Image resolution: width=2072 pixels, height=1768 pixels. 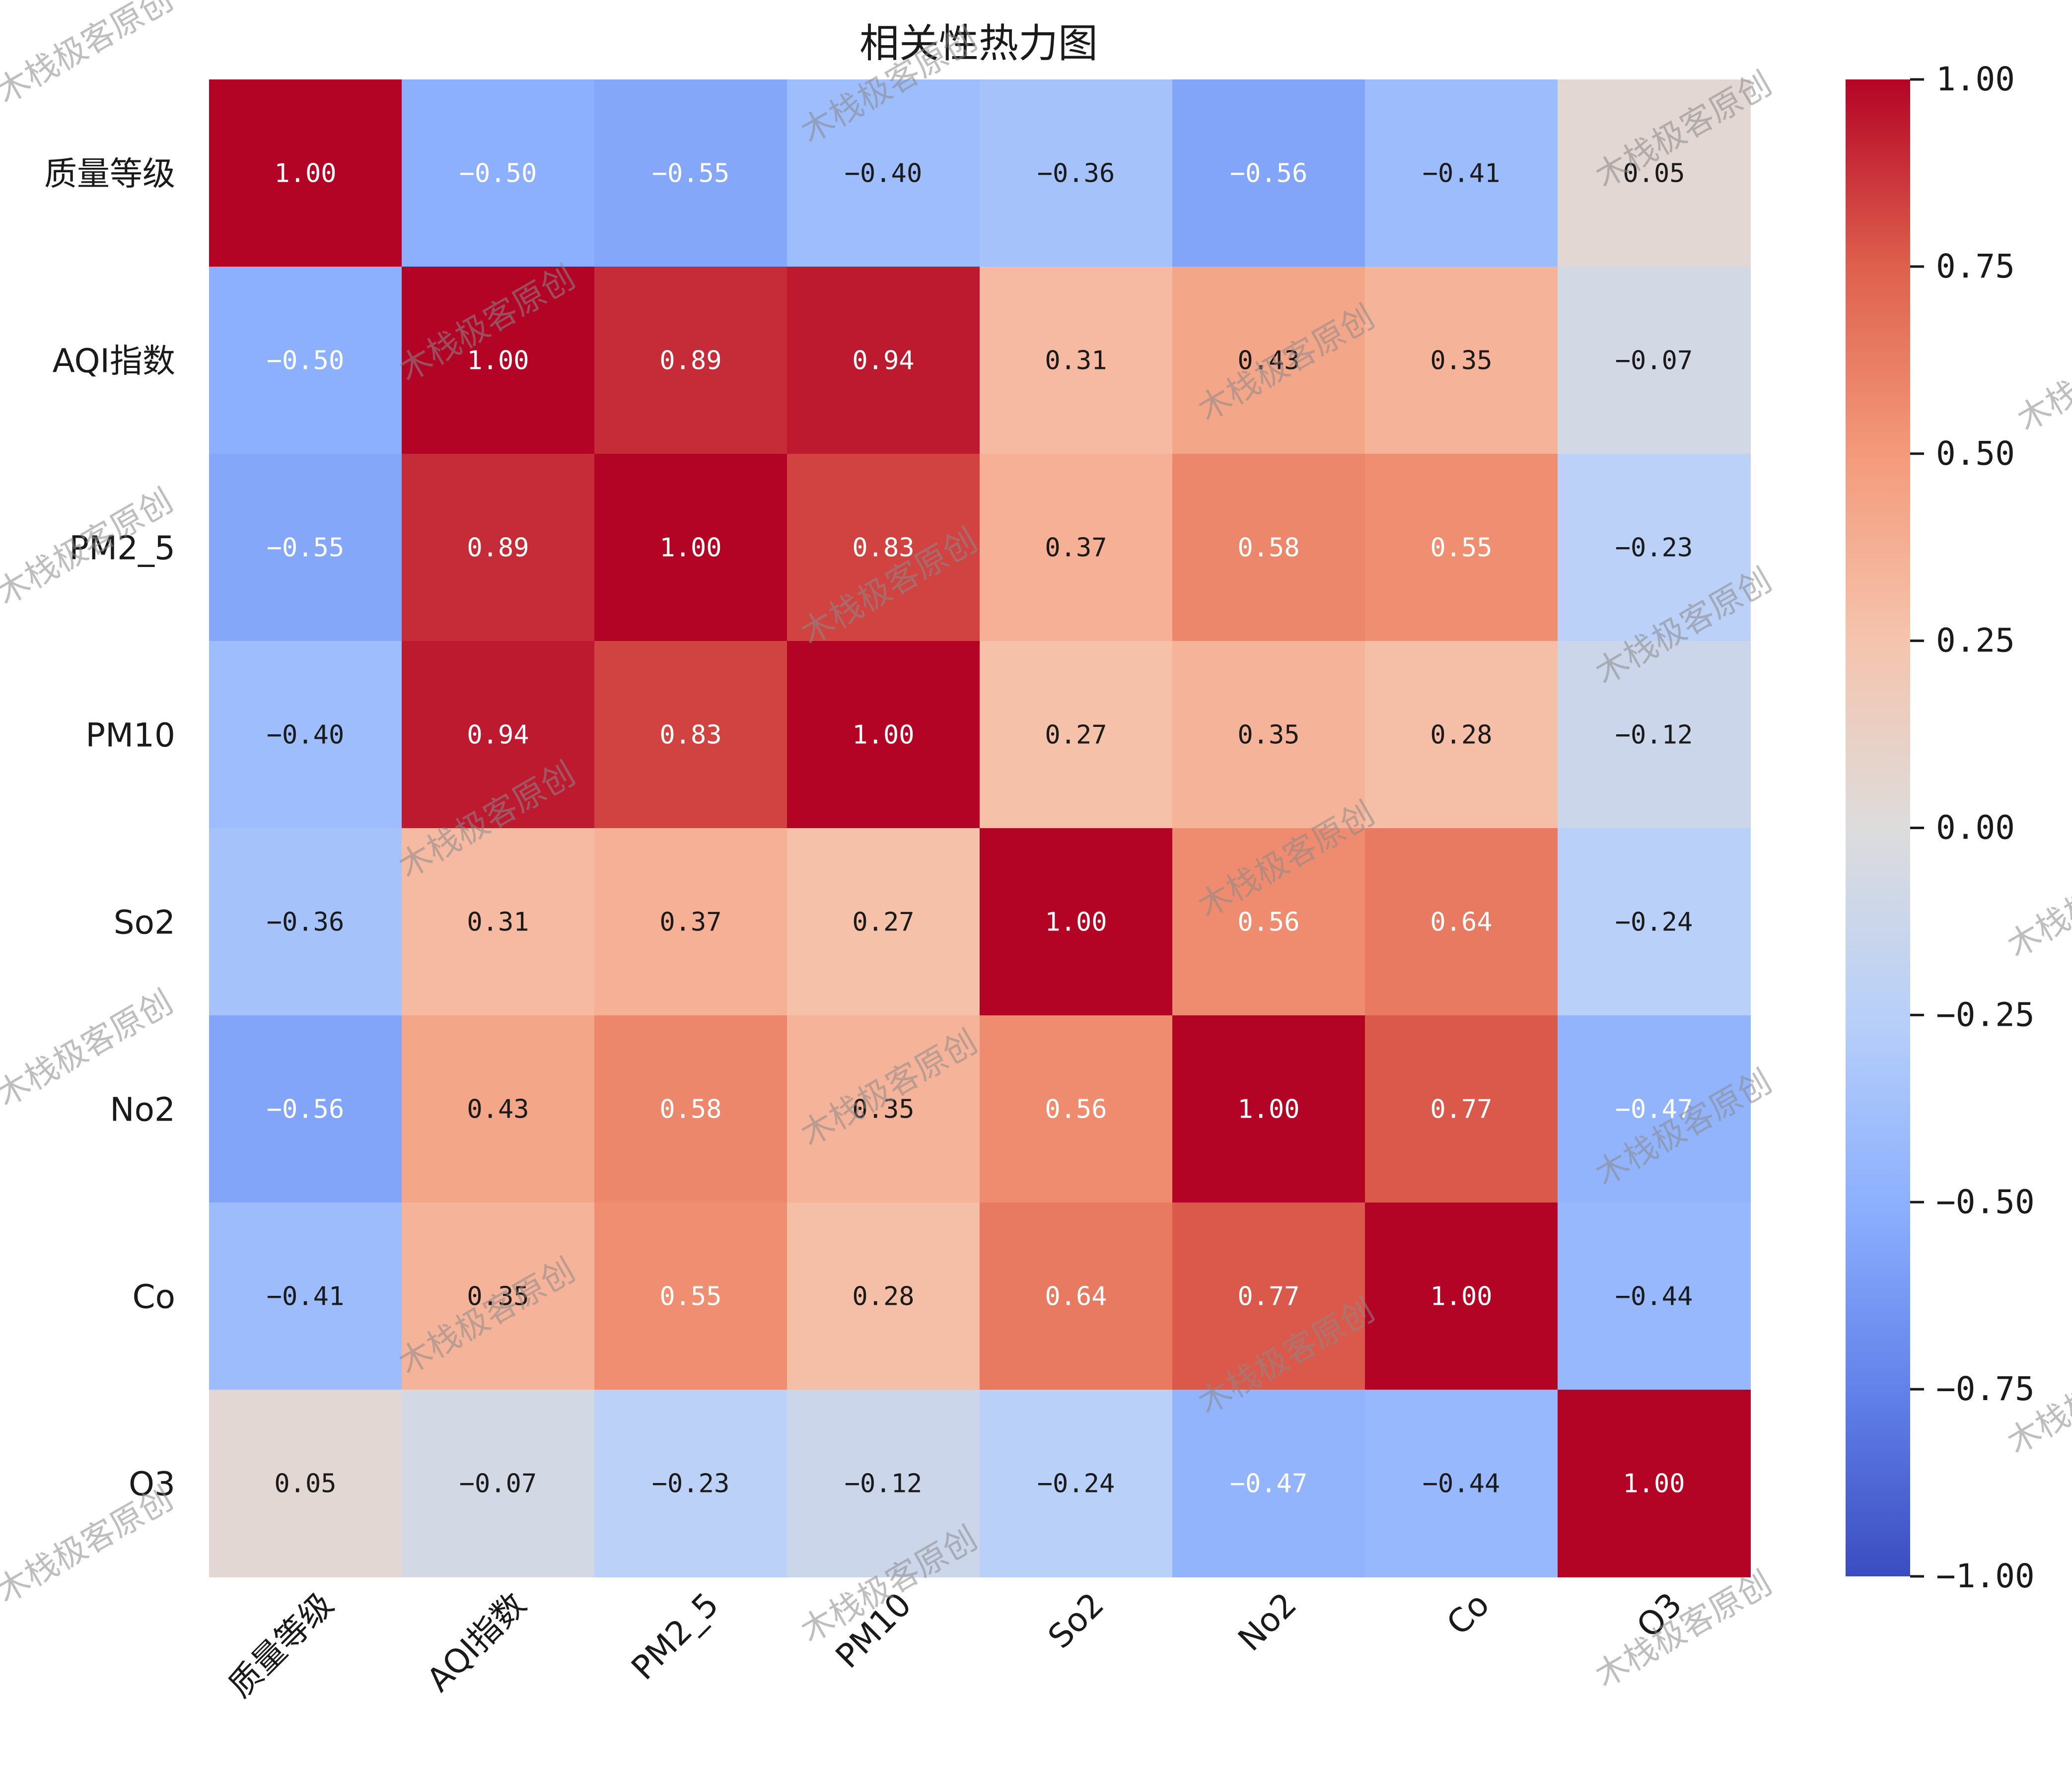 What do you see at coordinates (883, 548) in the screenshot?
I see `cell-value-label: 0.83` at bounding box center [883, 548].